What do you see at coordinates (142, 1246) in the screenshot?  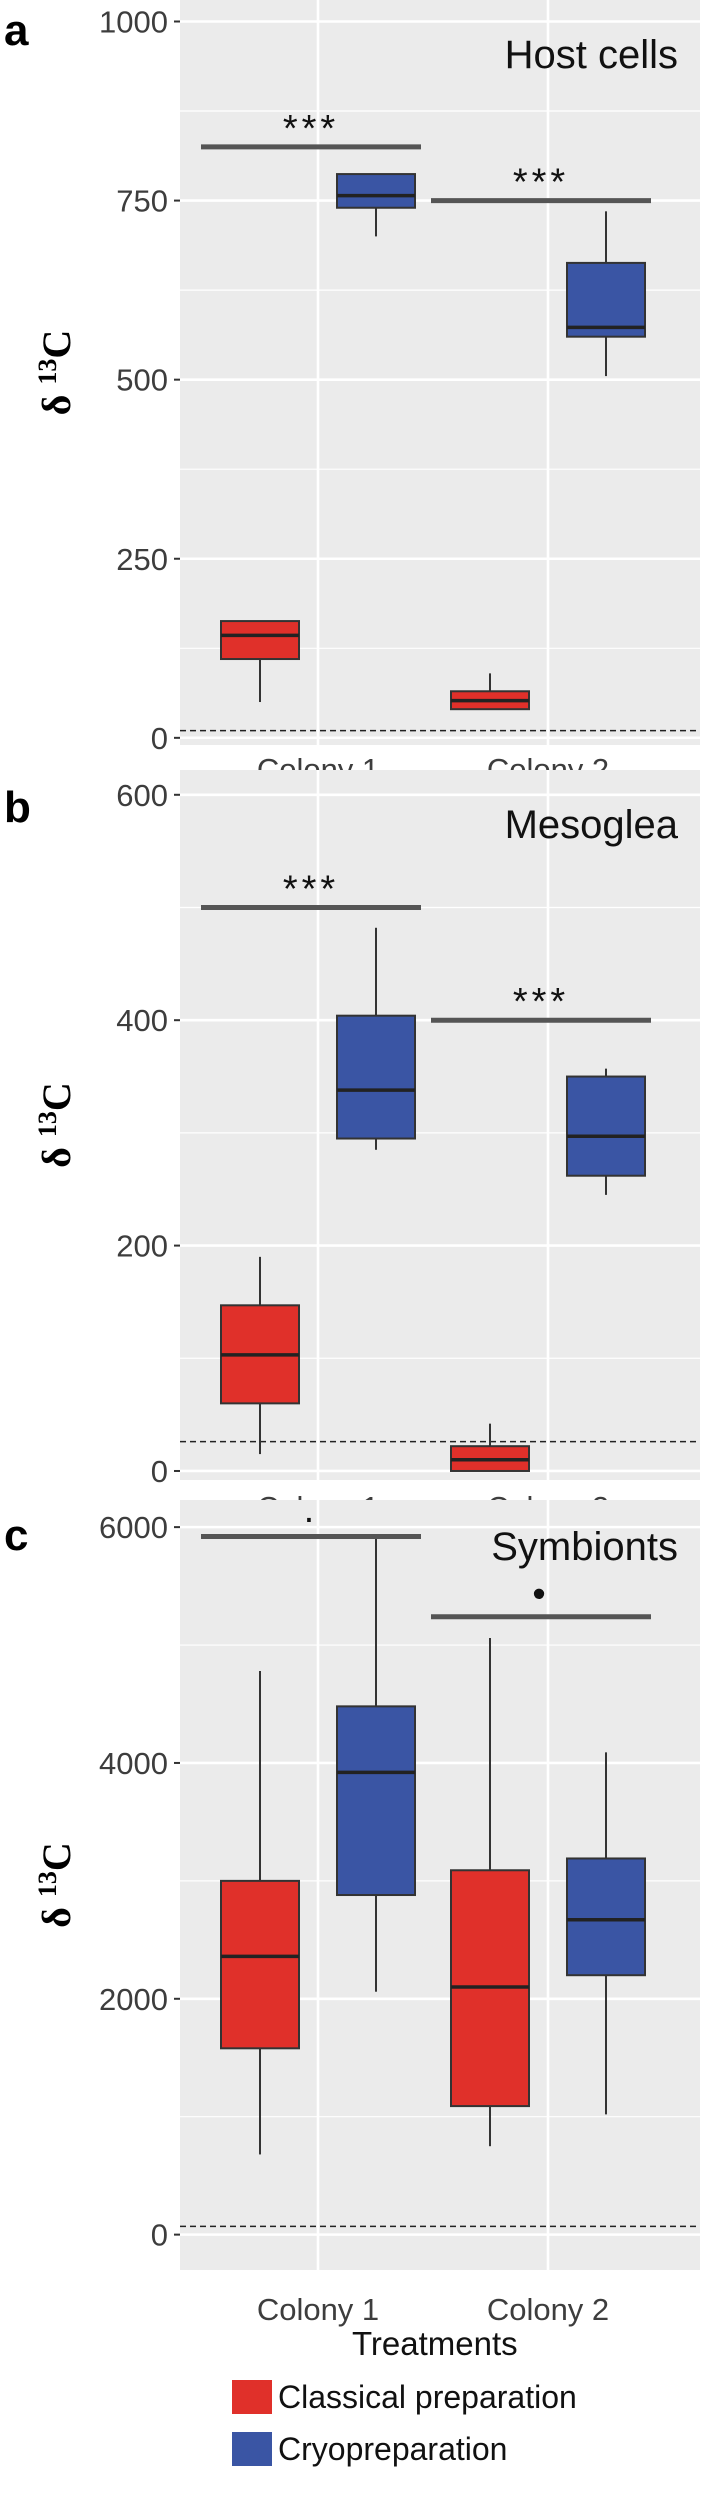 I see `y-tick-label: 200` at bounding box center [142, 1246].